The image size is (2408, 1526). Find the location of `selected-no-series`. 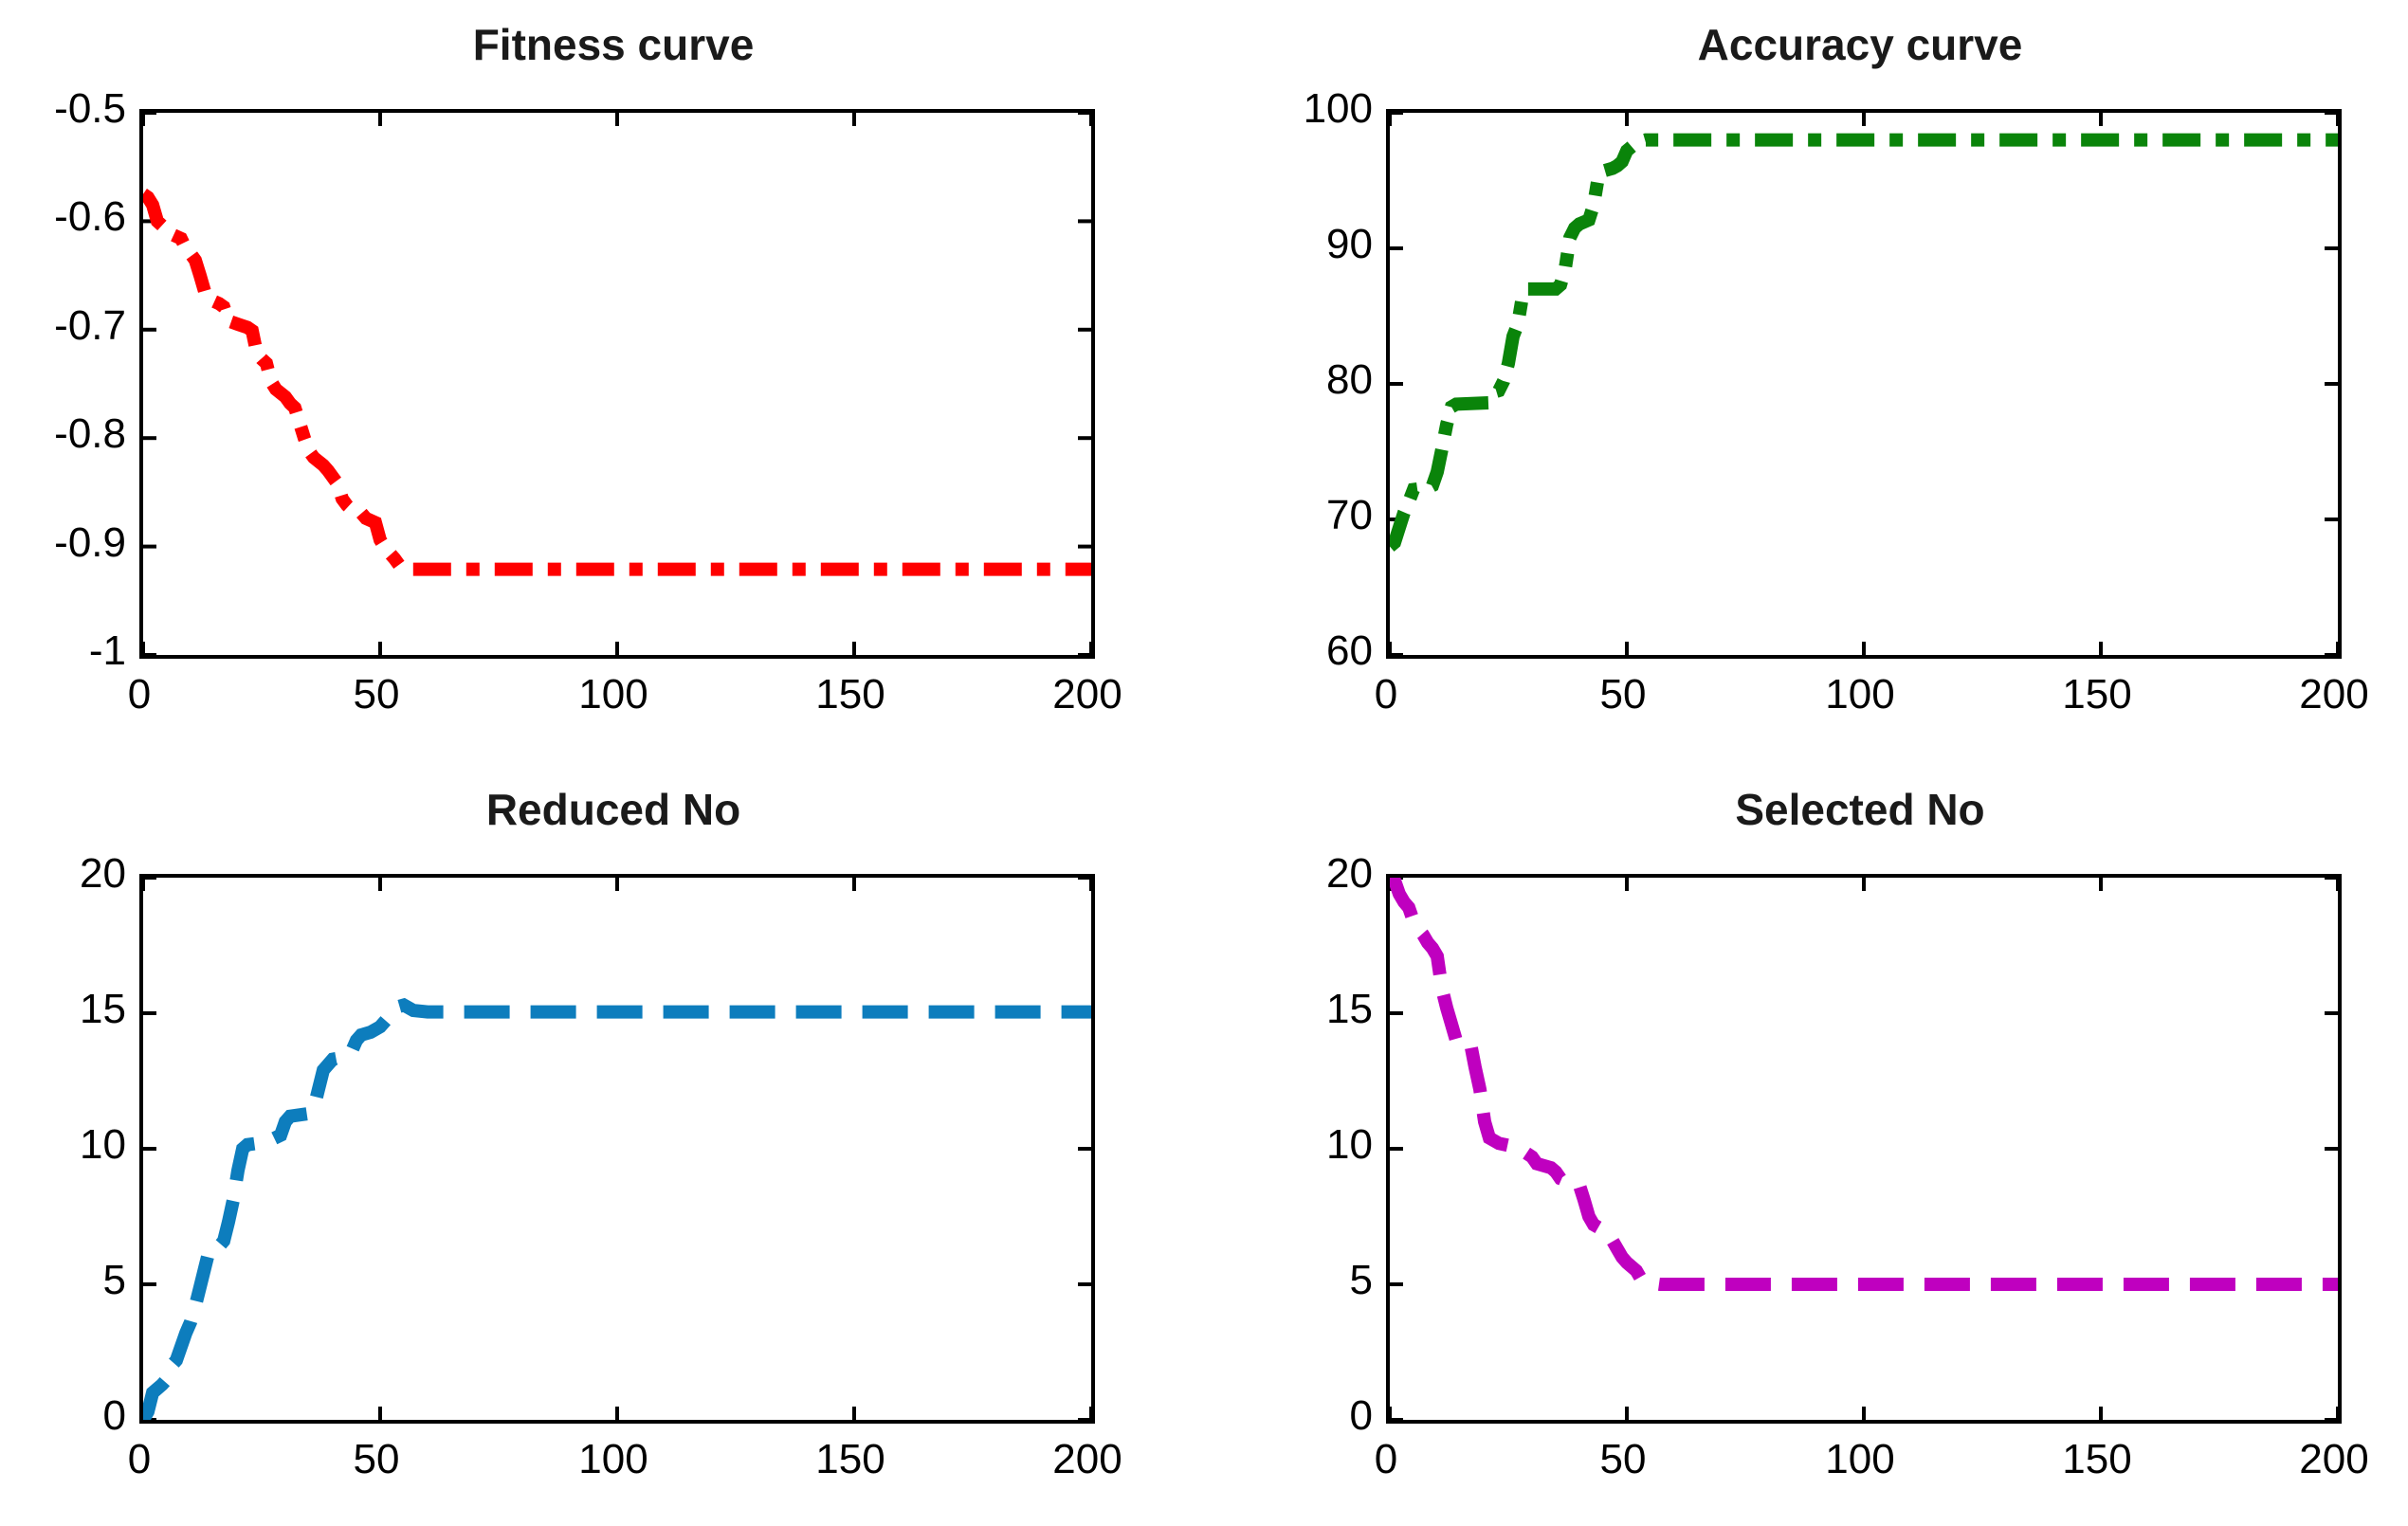

selected-no-series is located at coordinates (1864, 1084).